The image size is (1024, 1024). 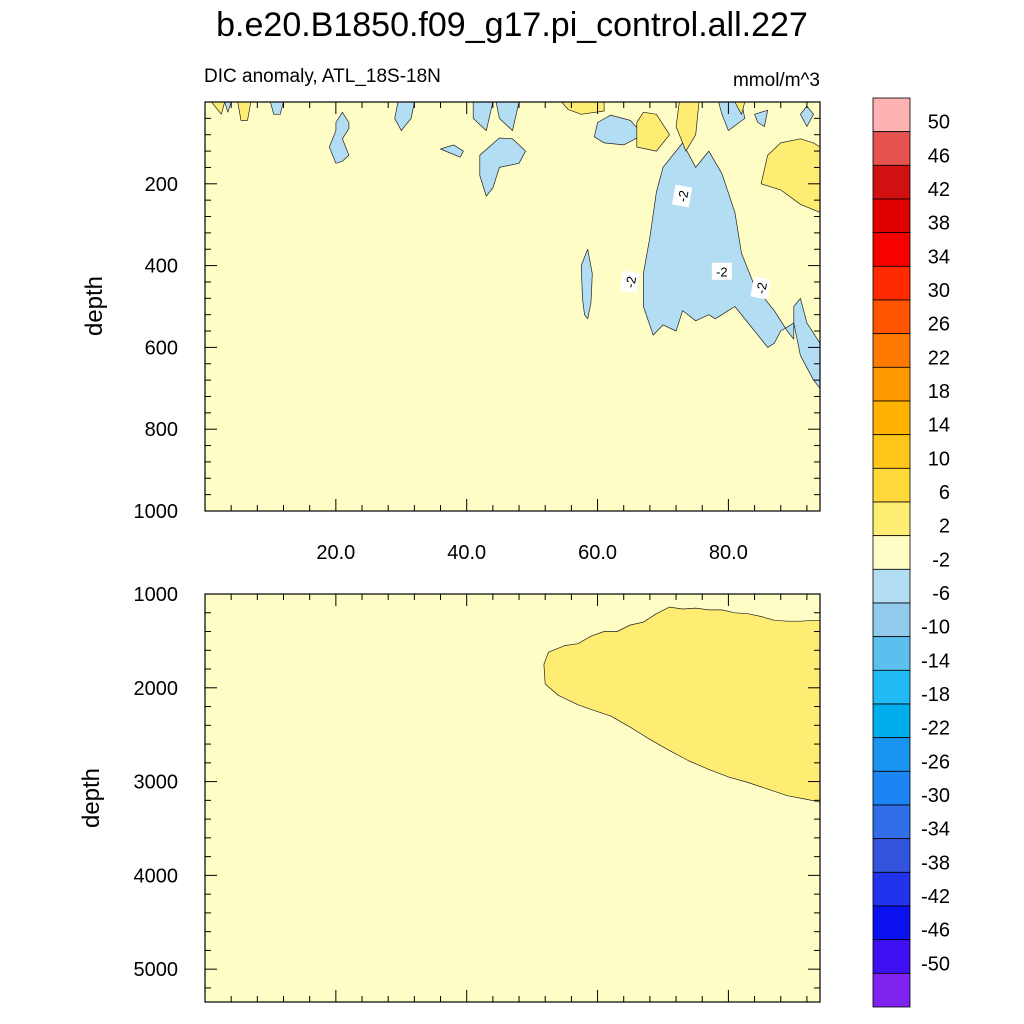 What do you see at coordinates (156, 876) in the screenshot?
I see `y-tick-label: 4000` at bounding box center [156, 876].